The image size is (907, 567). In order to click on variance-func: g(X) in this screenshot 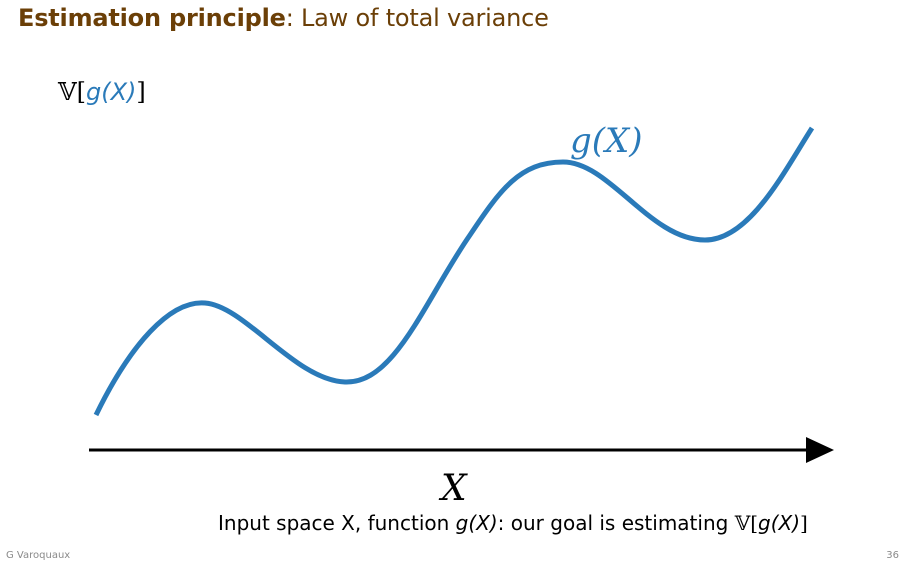, I will do `click(111, 92)`.